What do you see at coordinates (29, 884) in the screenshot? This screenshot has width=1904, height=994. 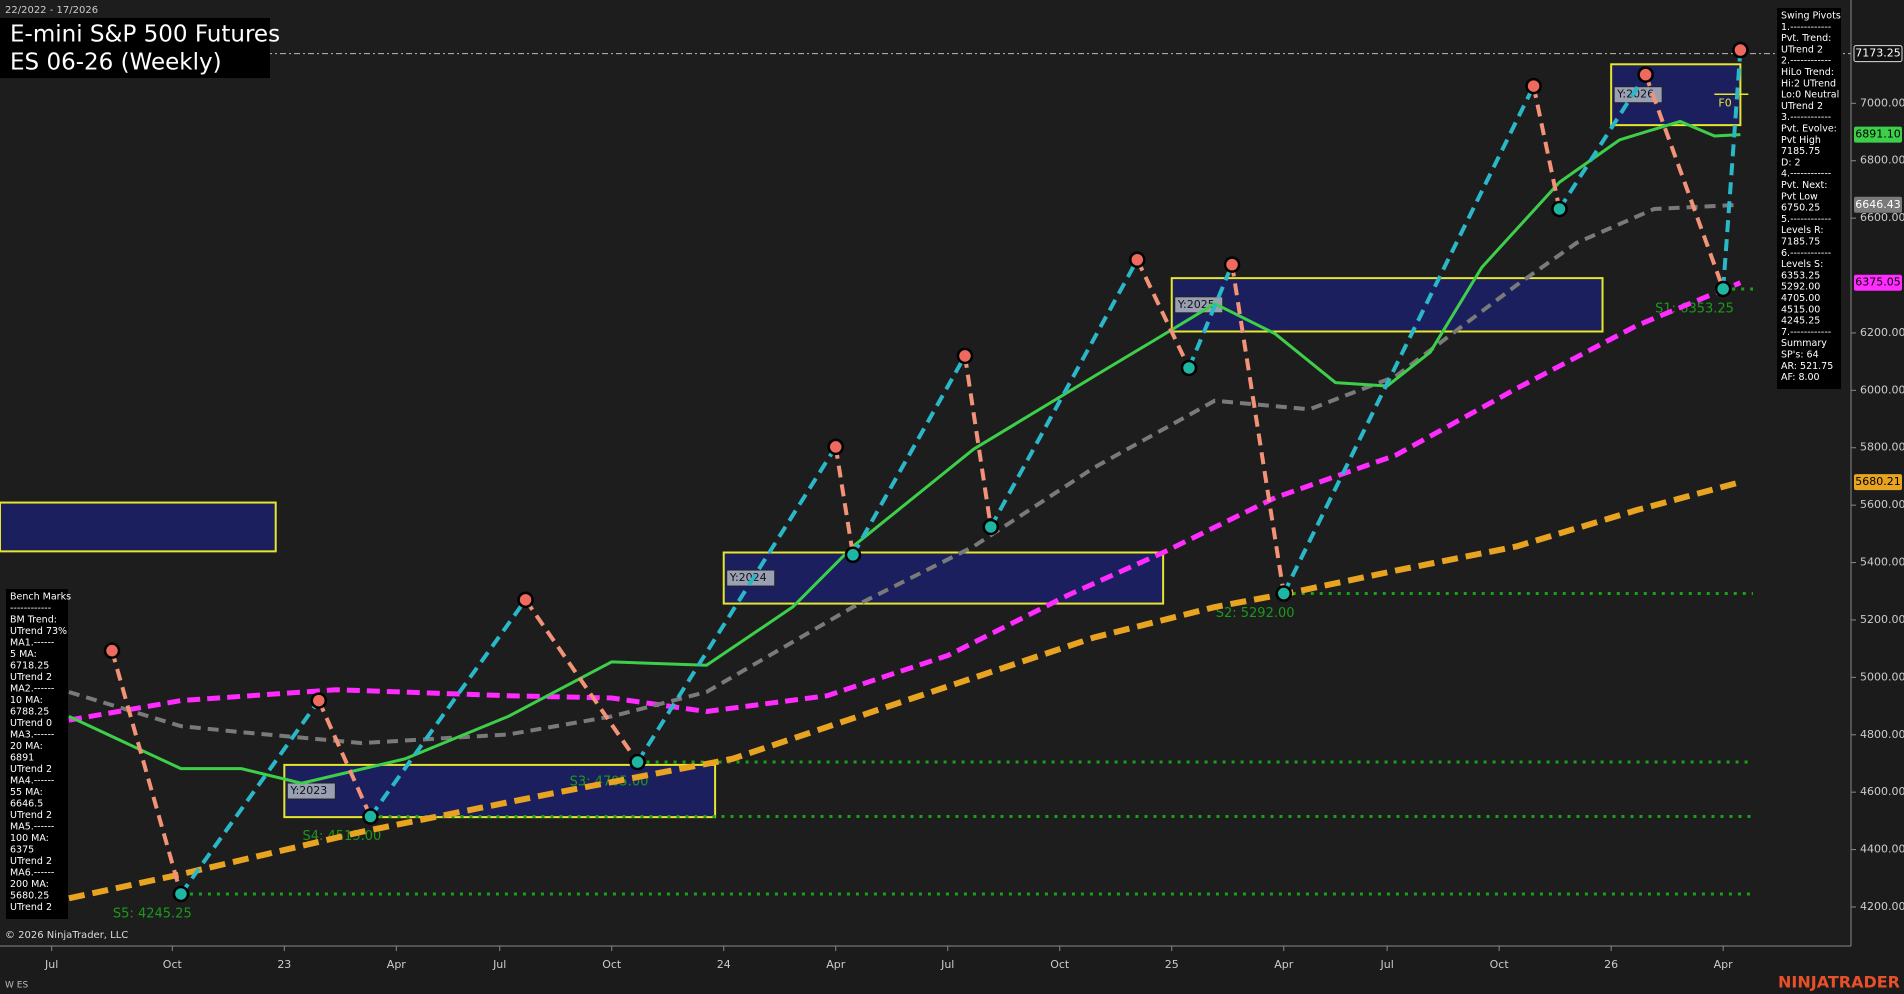 I see `panel-line: 200 MA:` at bounding box center [29, 884].